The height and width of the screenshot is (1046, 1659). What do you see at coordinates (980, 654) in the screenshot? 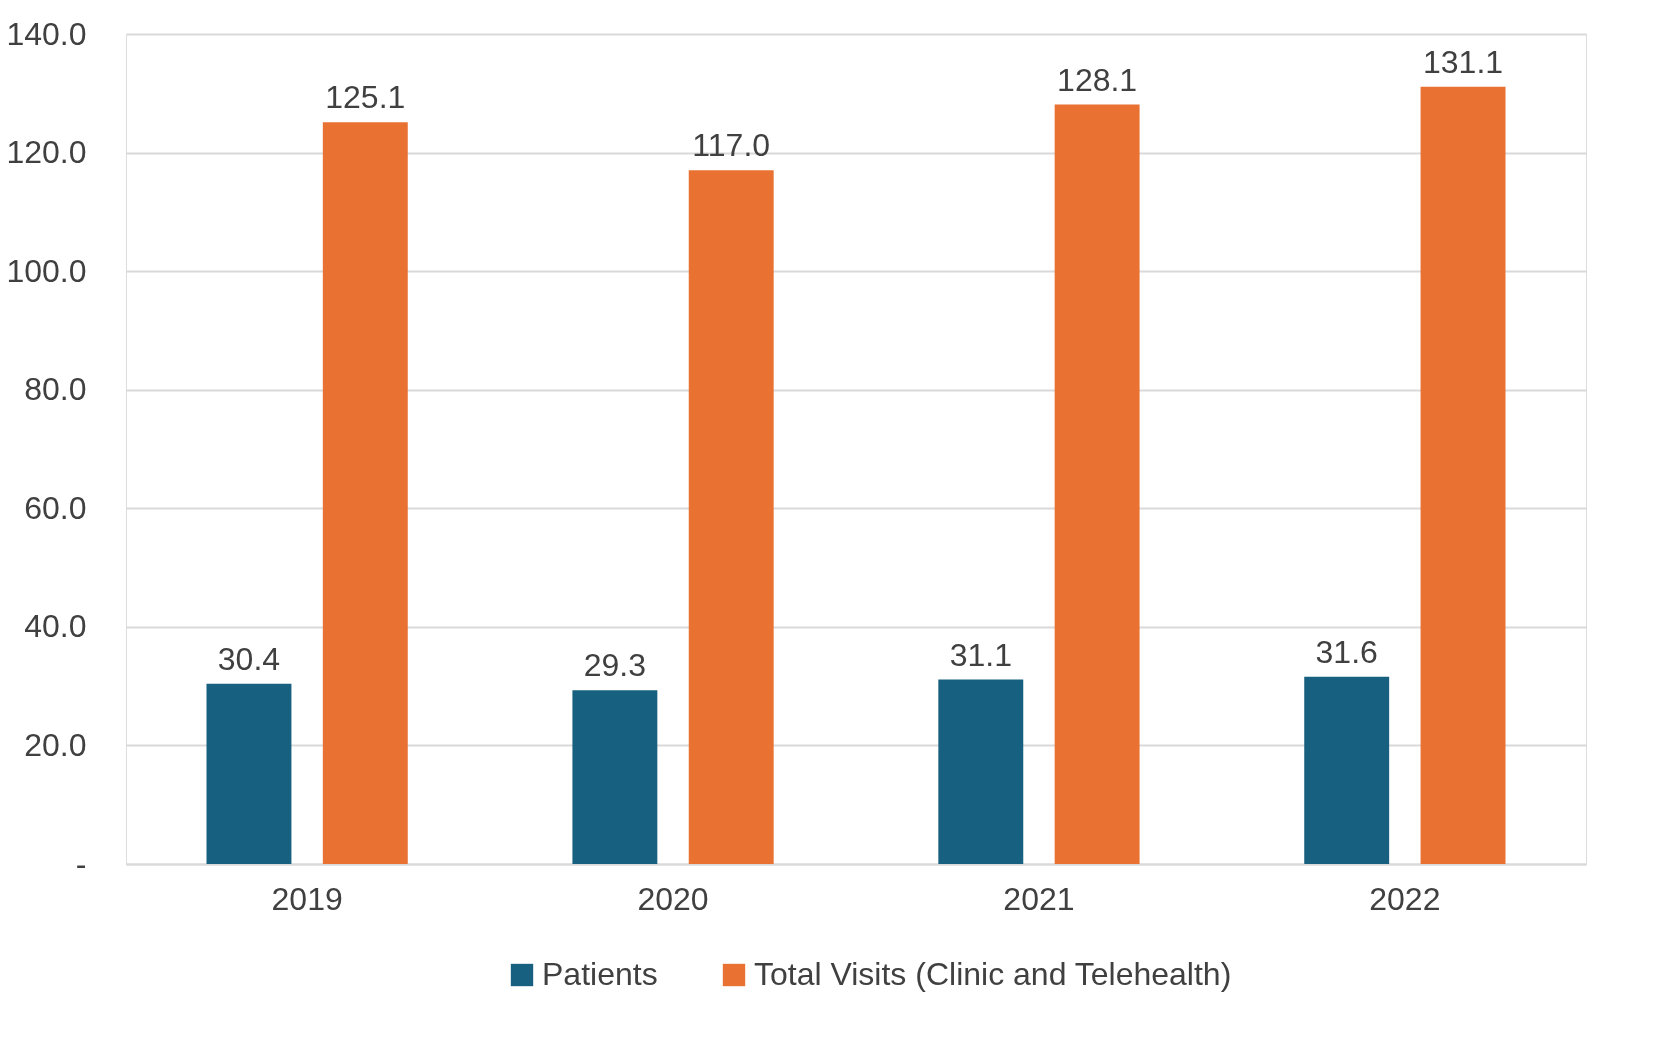
I see `data-label: 31.1` at bounding box center [980, 654].